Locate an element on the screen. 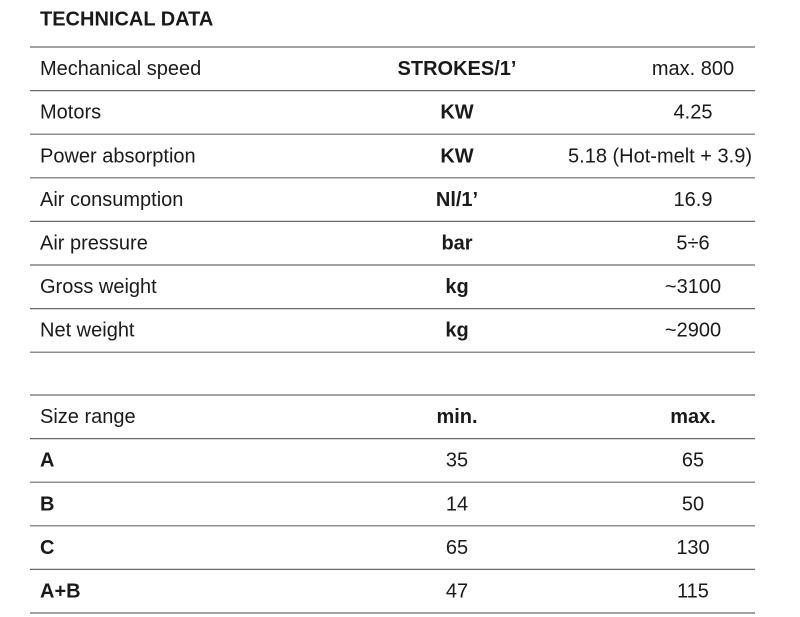 This screenshot has height=617, width=800. size-min: 65 is located at coordinates (457, 548).